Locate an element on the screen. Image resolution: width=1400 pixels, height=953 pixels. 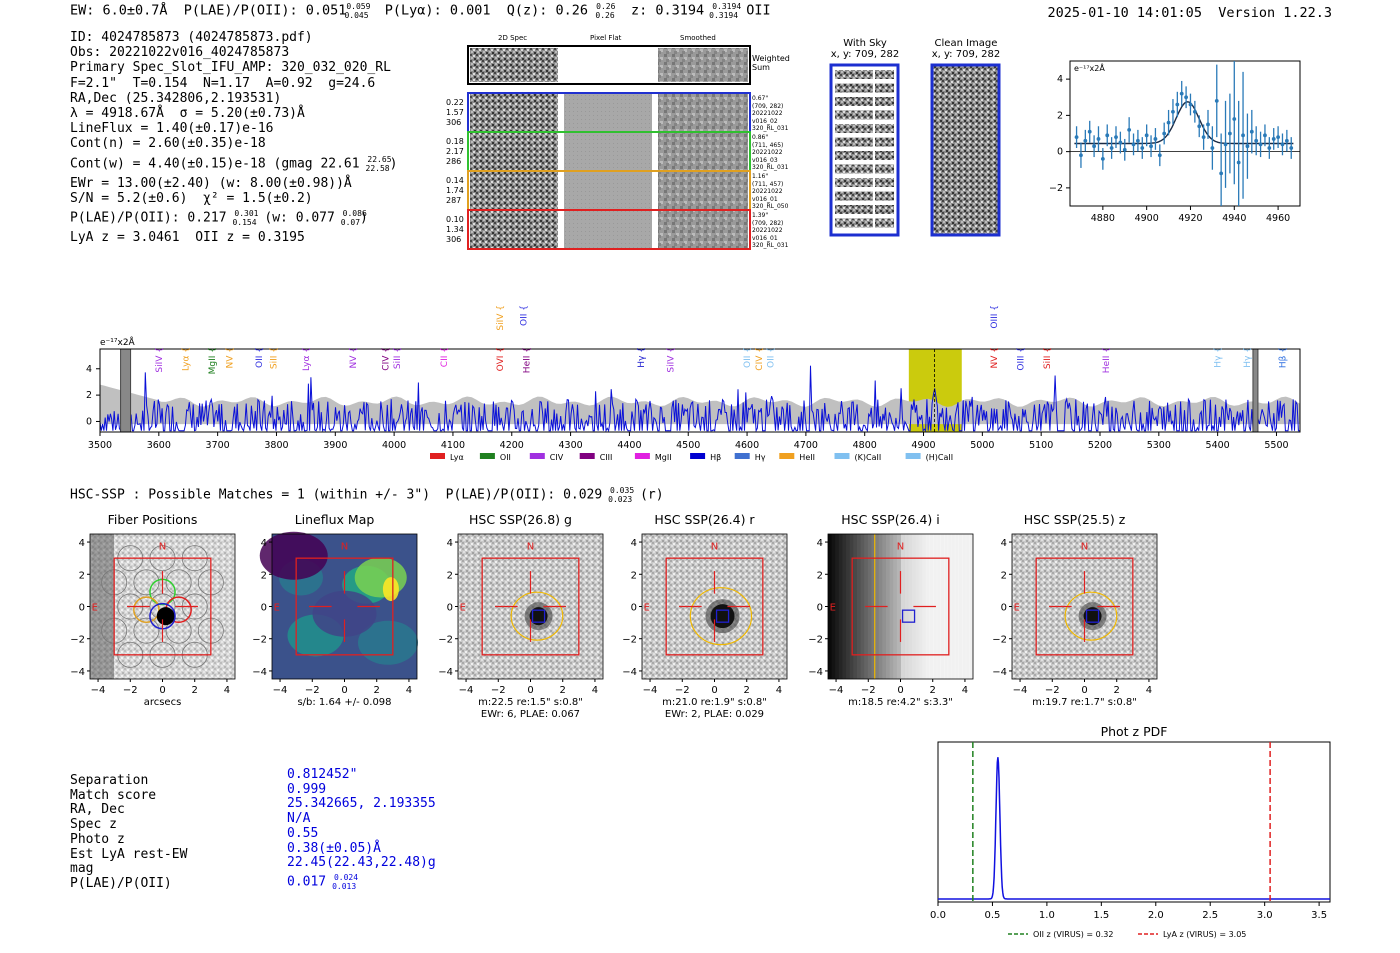
legend-label: (H)CaII is located at coordinates (939, 457).